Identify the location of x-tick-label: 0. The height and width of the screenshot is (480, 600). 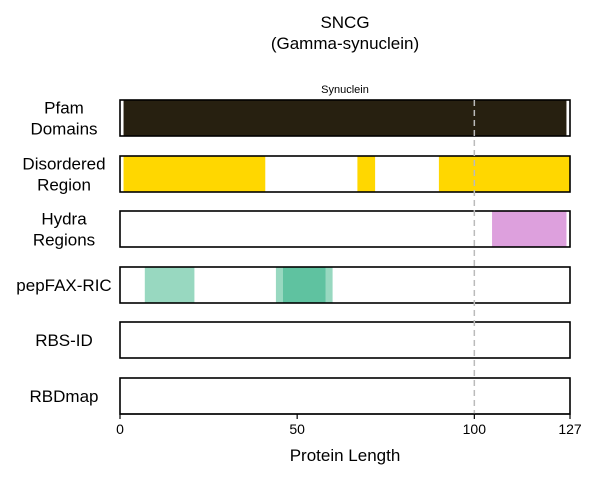
(120, 429).